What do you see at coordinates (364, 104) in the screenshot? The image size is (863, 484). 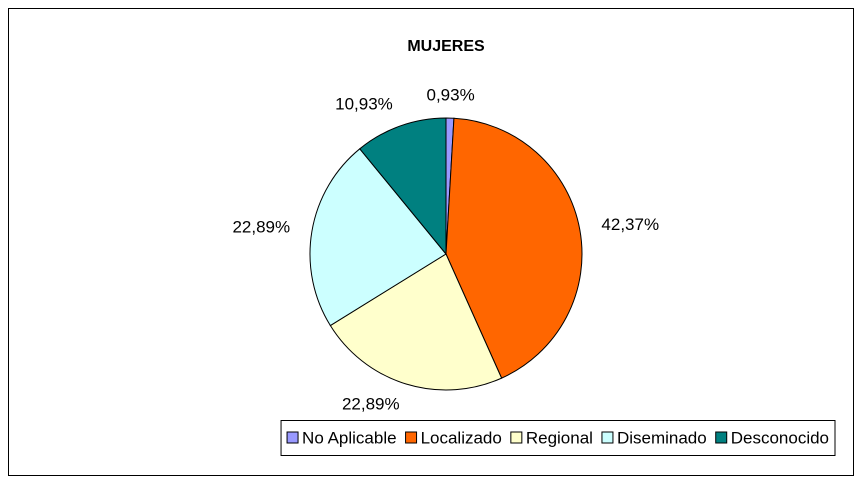 I see `data-label: 10,93%` at bounding box center [364, 104].